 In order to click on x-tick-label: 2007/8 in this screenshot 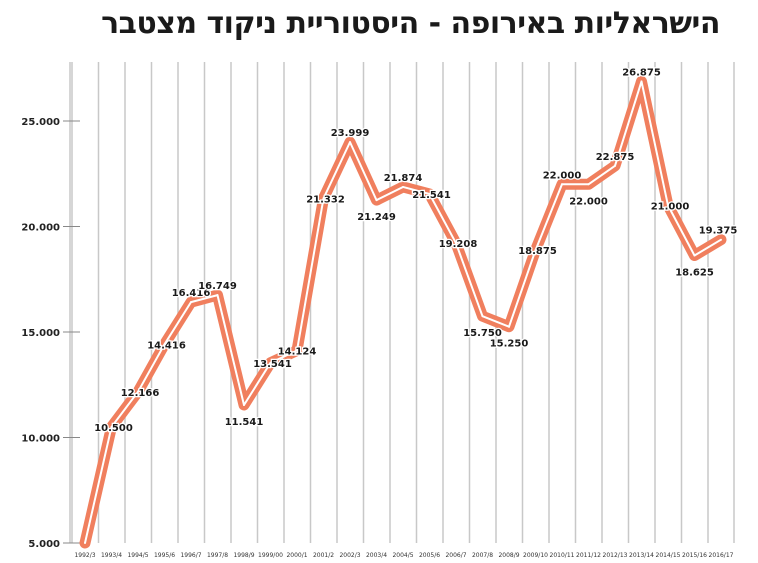, I will do `click(482, 555)`.